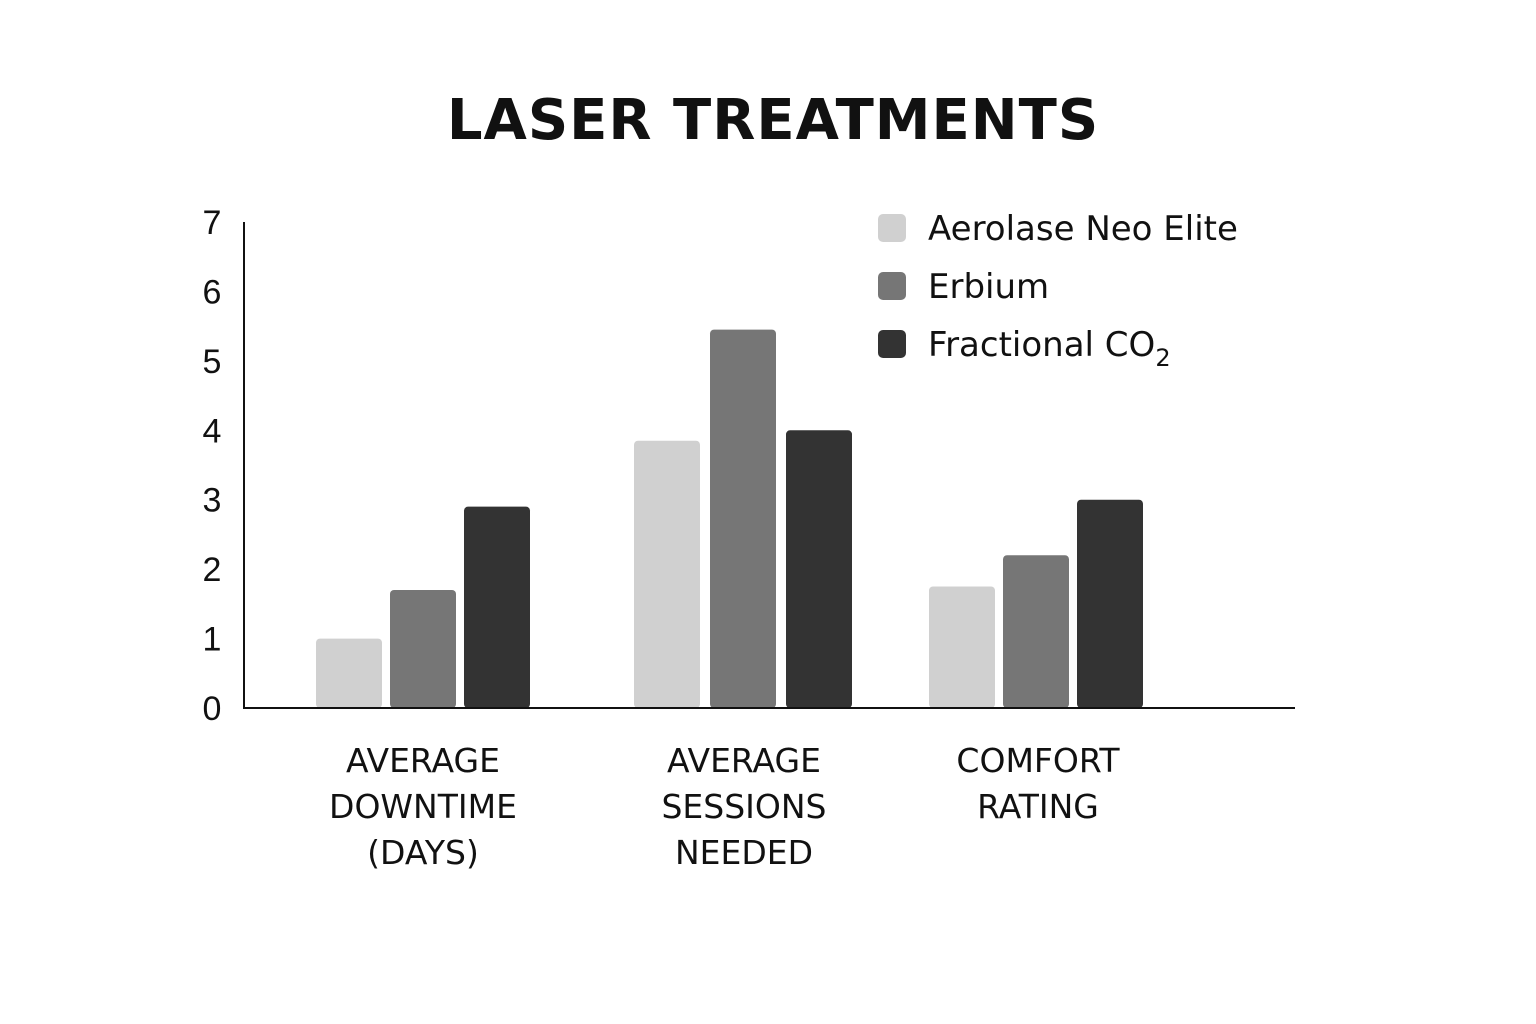 The width and height of the screenshot is (1536, 1024). I want to click on category-label-line: SESSIONS, so click(743, 806).